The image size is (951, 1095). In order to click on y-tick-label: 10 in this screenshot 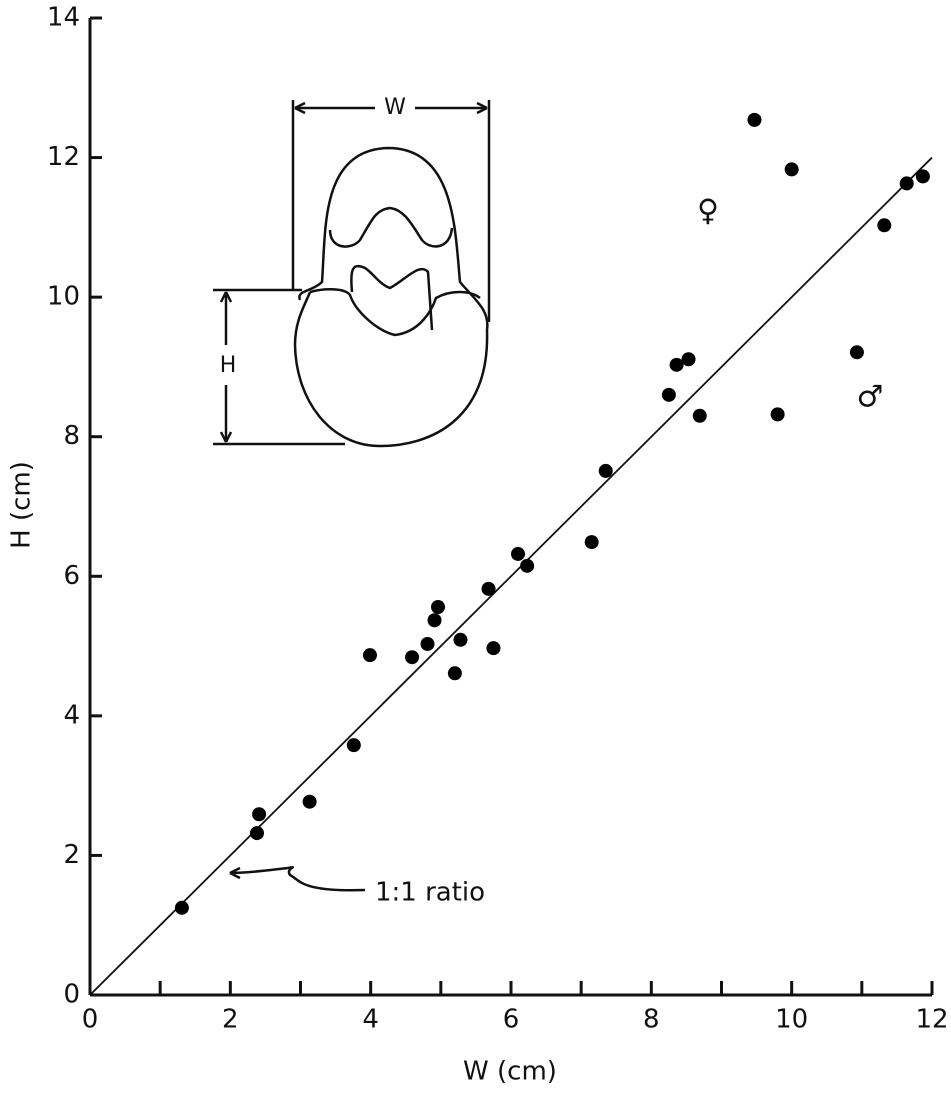, I will do `click(63, 297)`.